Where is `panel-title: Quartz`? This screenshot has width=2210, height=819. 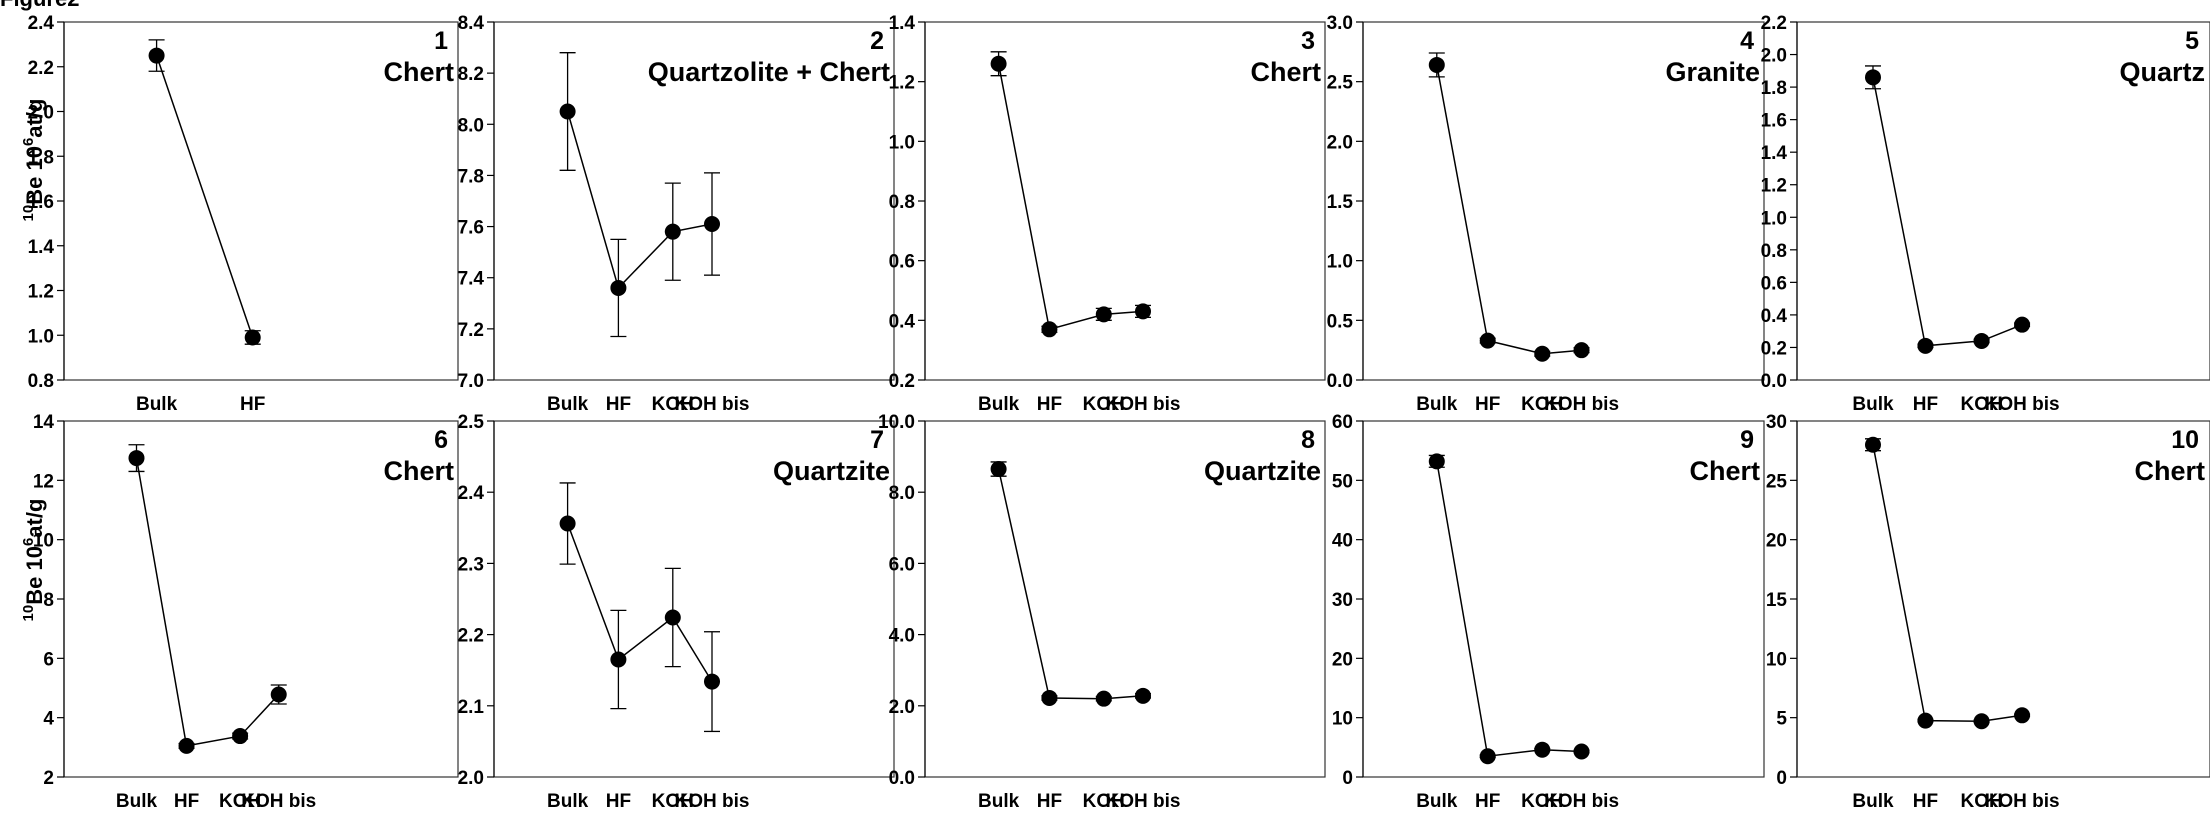
panel-title: Quartz is located at coordinates (2162, 72).